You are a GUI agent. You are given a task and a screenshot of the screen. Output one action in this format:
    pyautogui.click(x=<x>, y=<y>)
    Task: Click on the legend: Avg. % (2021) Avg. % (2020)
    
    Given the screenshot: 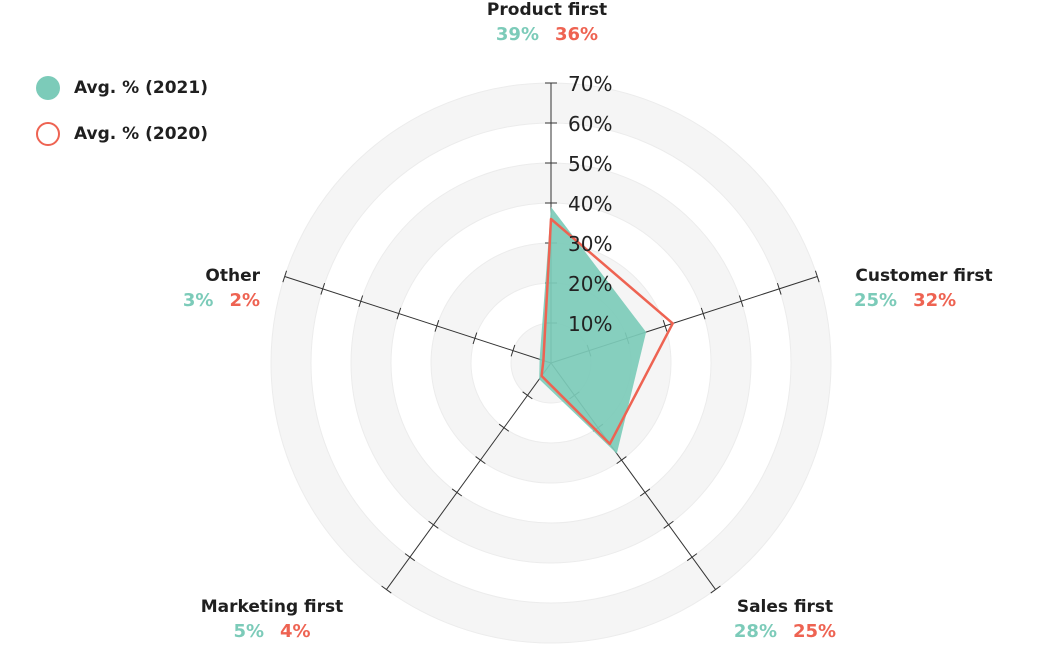 What is the action you would take?
    pyautogui.click(x=122, y=122)
    